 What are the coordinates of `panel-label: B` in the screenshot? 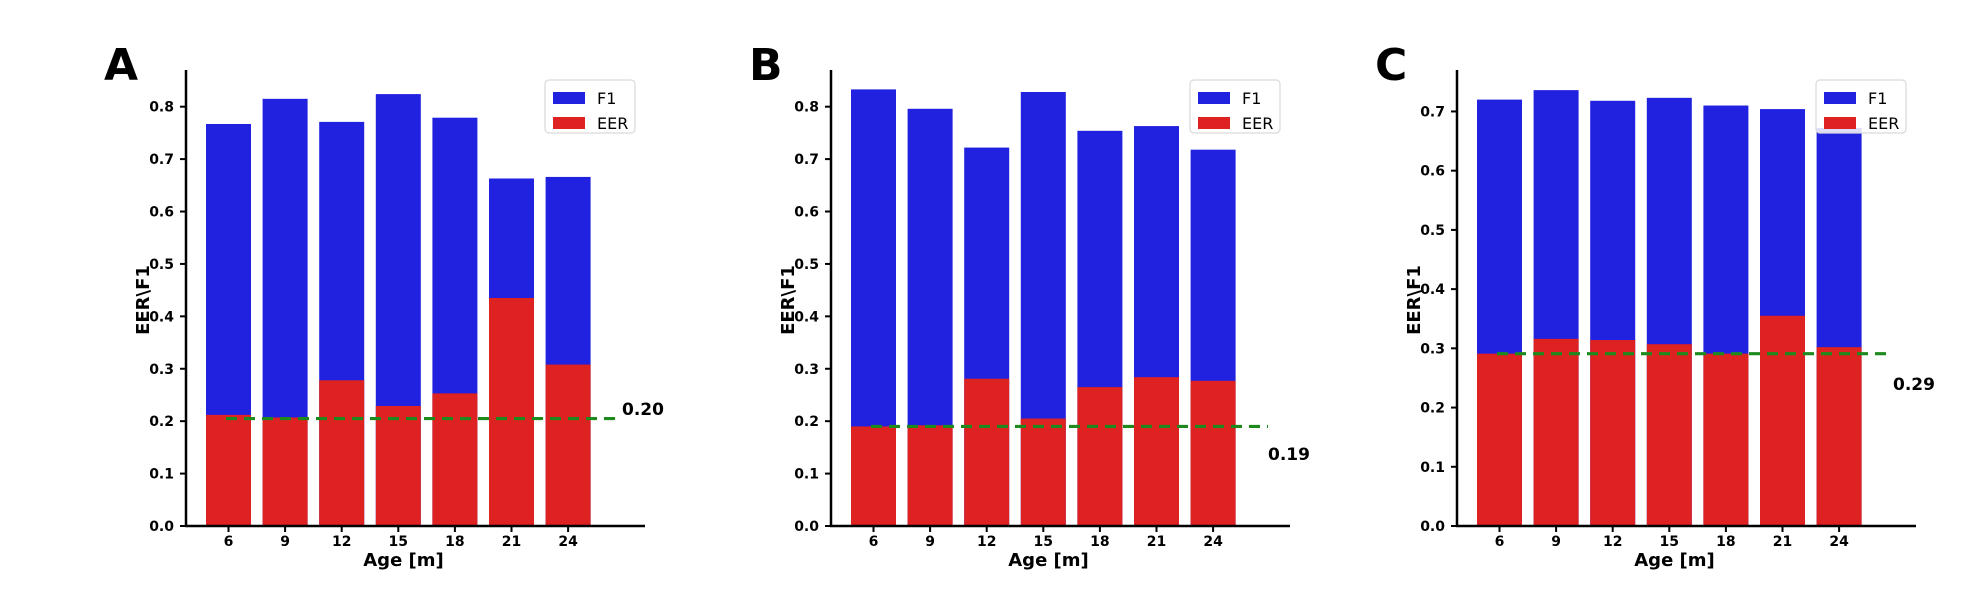 It's located at (766, 65).